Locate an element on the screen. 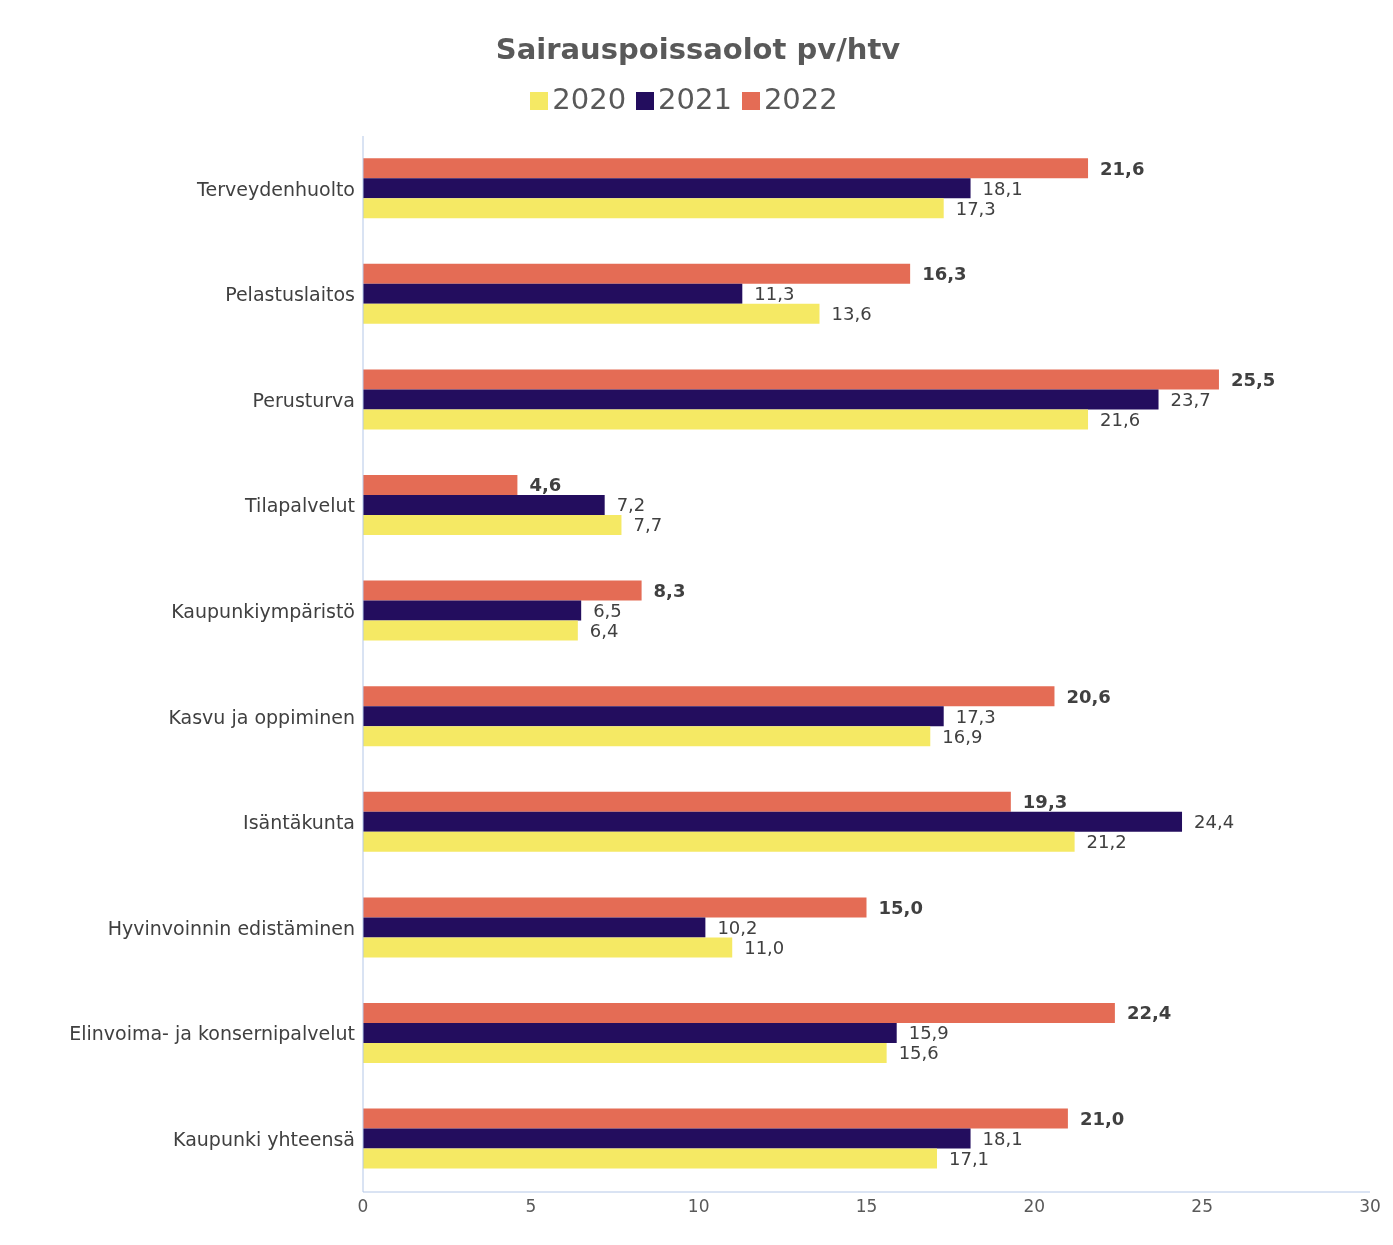 This screenshot has height=1245, width=1393. data-label: 19,3 is located at coordinates (1045, 802).